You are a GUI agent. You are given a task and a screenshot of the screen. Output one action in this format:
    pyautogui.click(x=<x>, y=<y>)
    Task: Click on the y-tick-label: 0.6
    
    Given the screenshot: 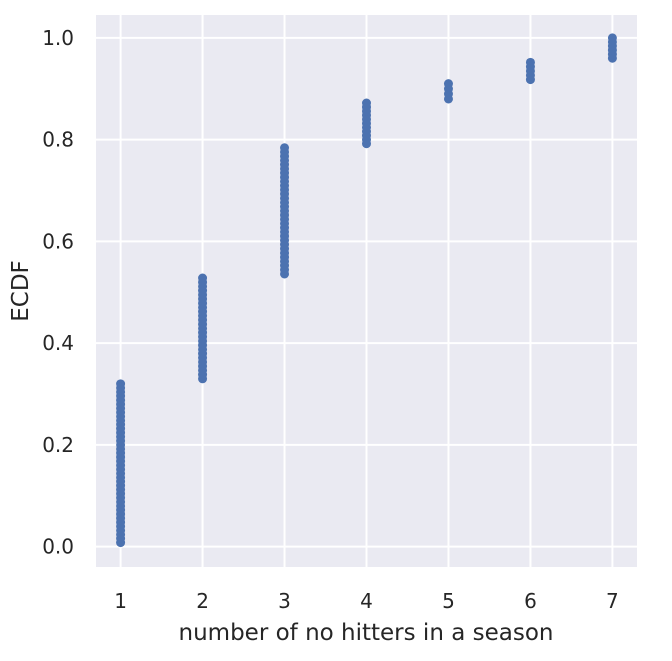 What is the action you would take?
    pyautogui.click(x=58, y=241)
    